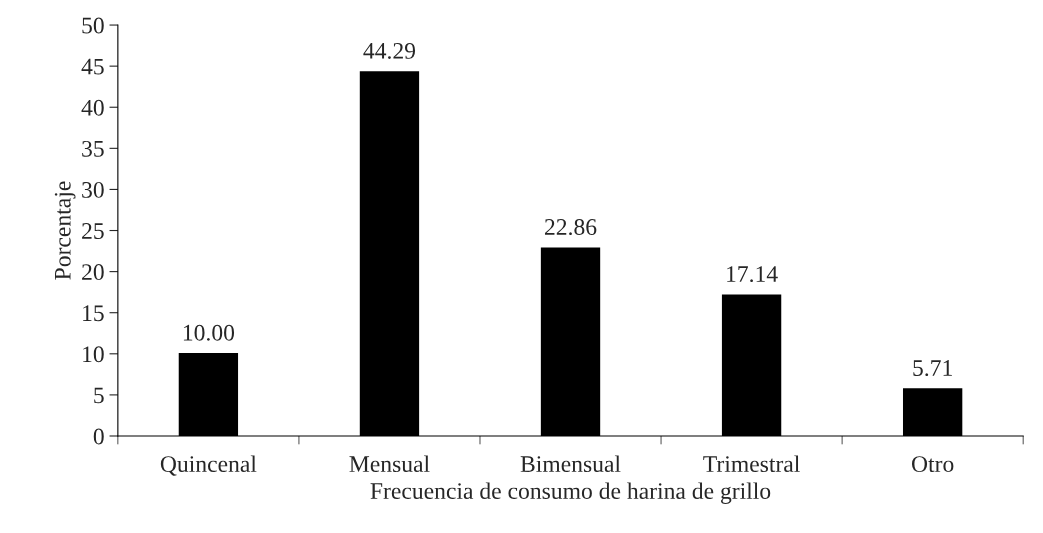 The height and width of the screenshot is (533, 1043). What do you see at coordinates (571, 227) in the screenshot?
I see `data-label: 22.86` at bounding box center [571, 227].